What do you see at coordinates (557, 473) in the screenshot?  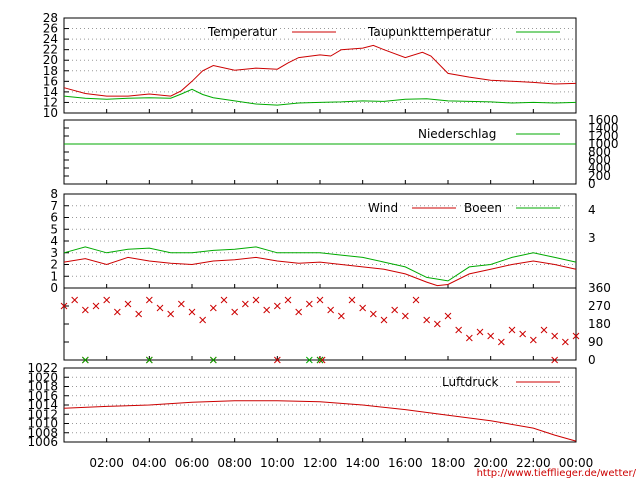 I see `footer-url: http://www.tiefflieger.de/wetter/` at bounding box center [557, 473].